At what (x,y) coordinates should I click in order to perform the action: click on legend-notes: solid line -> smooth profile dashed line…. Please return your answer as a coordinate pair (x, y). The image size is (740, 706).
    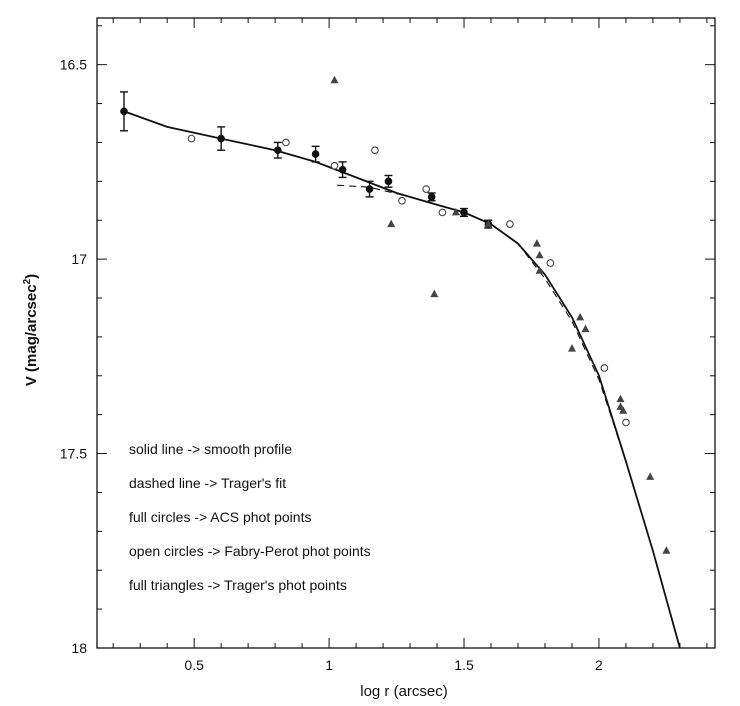
    Looking at the image, I should click on (250, 517).